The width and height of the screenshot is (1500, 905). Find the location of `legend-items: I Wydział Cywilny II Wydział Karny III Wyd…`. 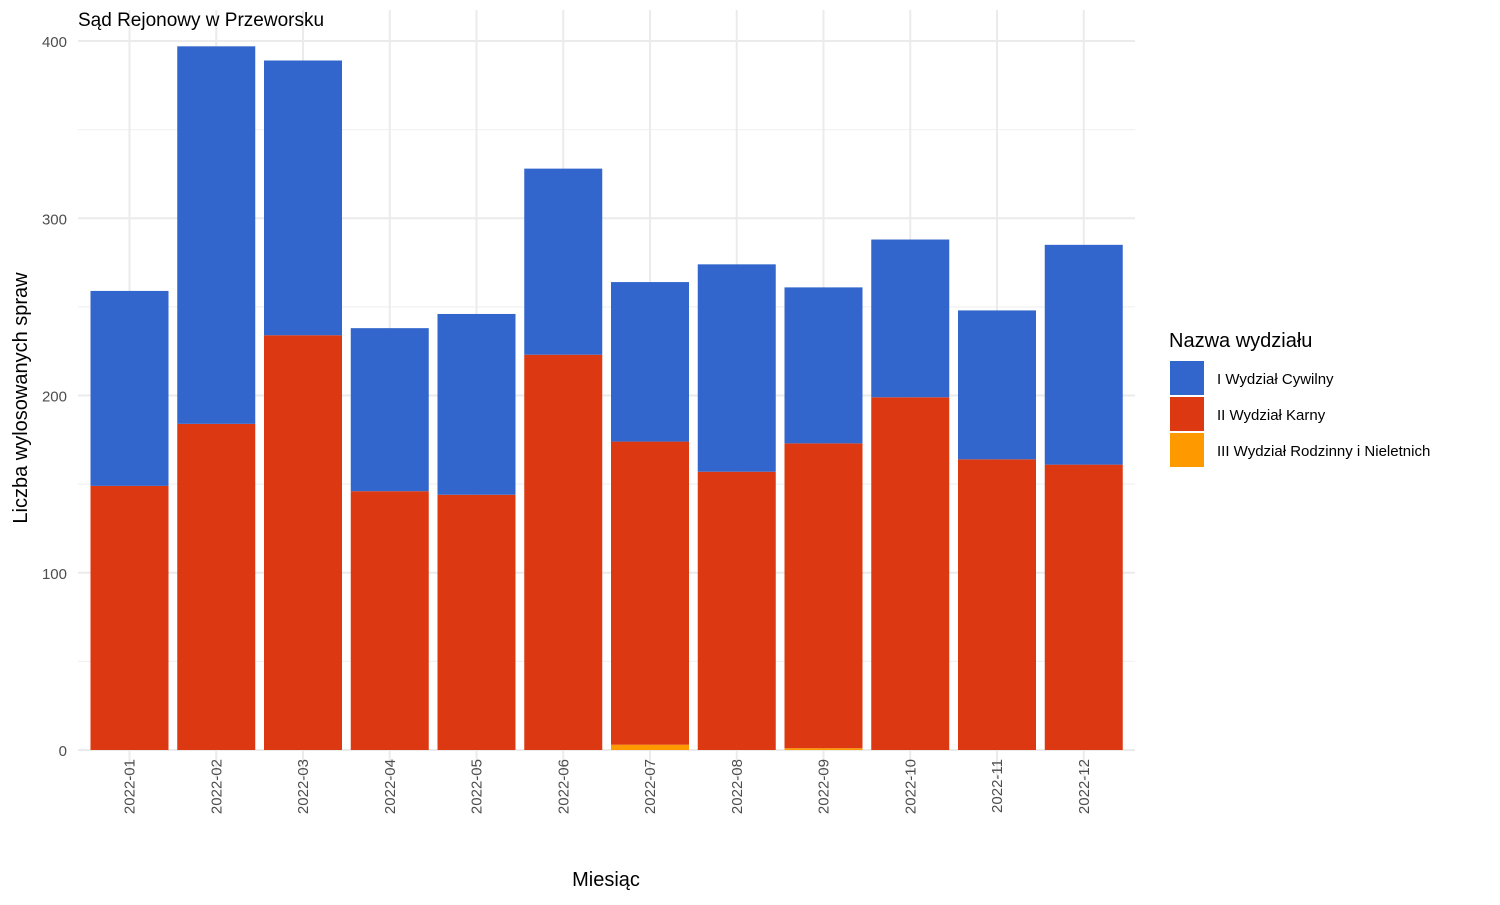

legend-items: I Wydział Cywilny II Wydział Karny III Wyd… is located at coordinates (1300, 414).